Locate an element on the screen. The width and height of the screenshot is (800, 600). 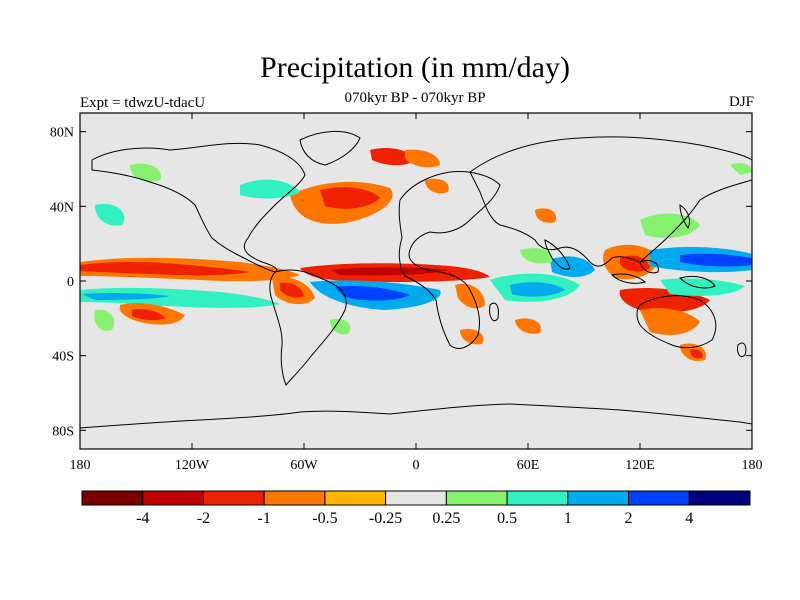
experiment-label: Expt = tdwzU-tdacU is located at coordinates (143, 103).